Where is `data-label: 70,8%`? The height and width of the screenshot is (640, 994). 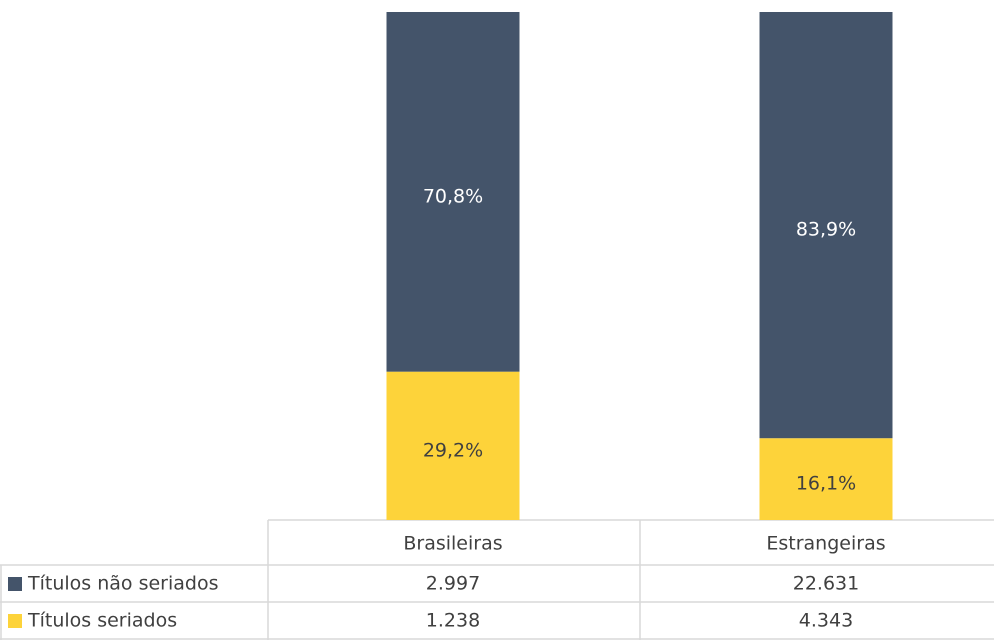
data-label: 70,8% is located at coordinates (453, 196).